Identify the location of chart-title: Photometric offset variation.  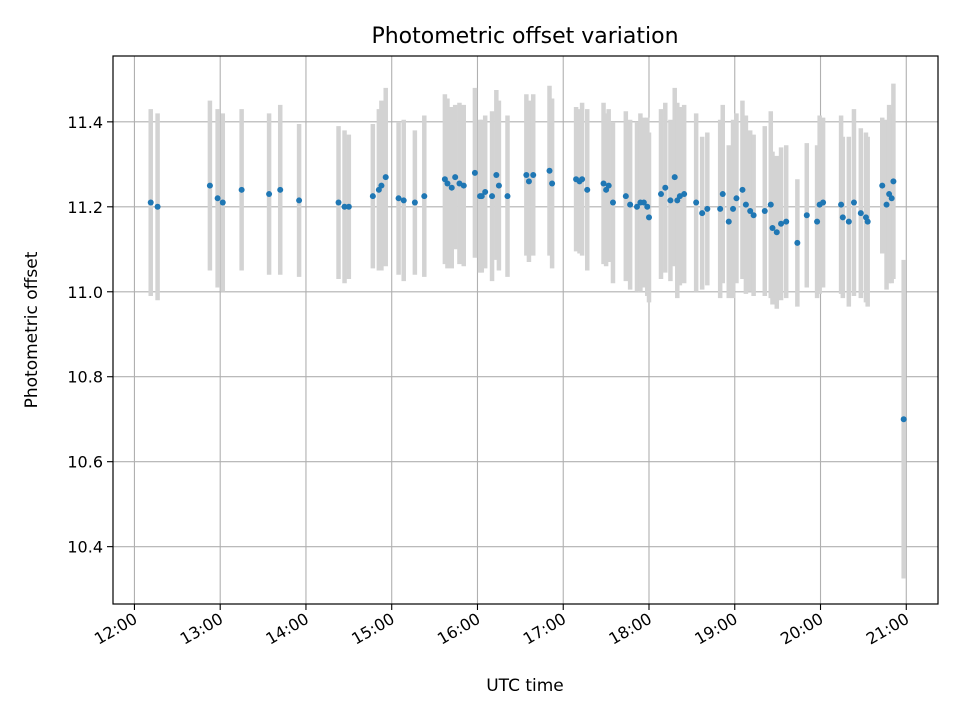
(524, 36).